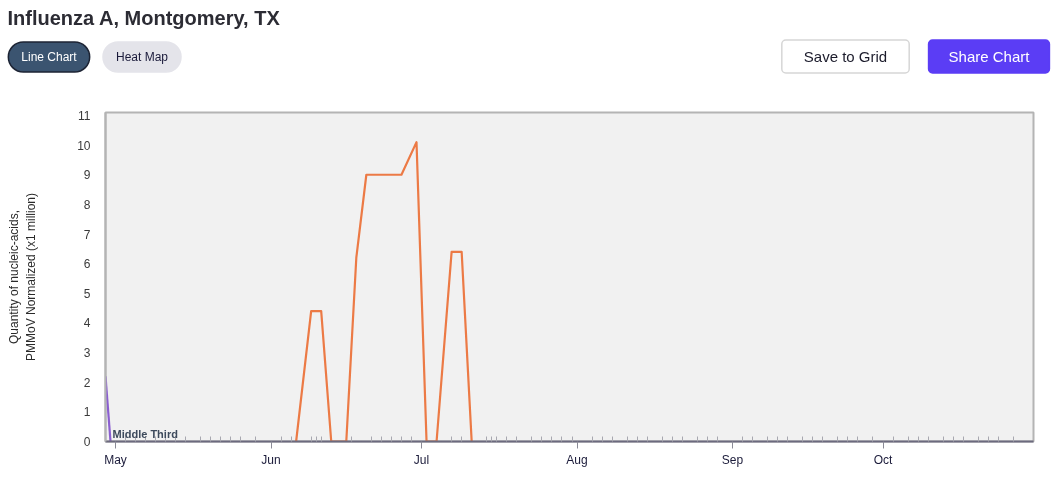 This screenshot has height=482, width=1059. I want to click on y-tick-label: 5, so click(87, 293).